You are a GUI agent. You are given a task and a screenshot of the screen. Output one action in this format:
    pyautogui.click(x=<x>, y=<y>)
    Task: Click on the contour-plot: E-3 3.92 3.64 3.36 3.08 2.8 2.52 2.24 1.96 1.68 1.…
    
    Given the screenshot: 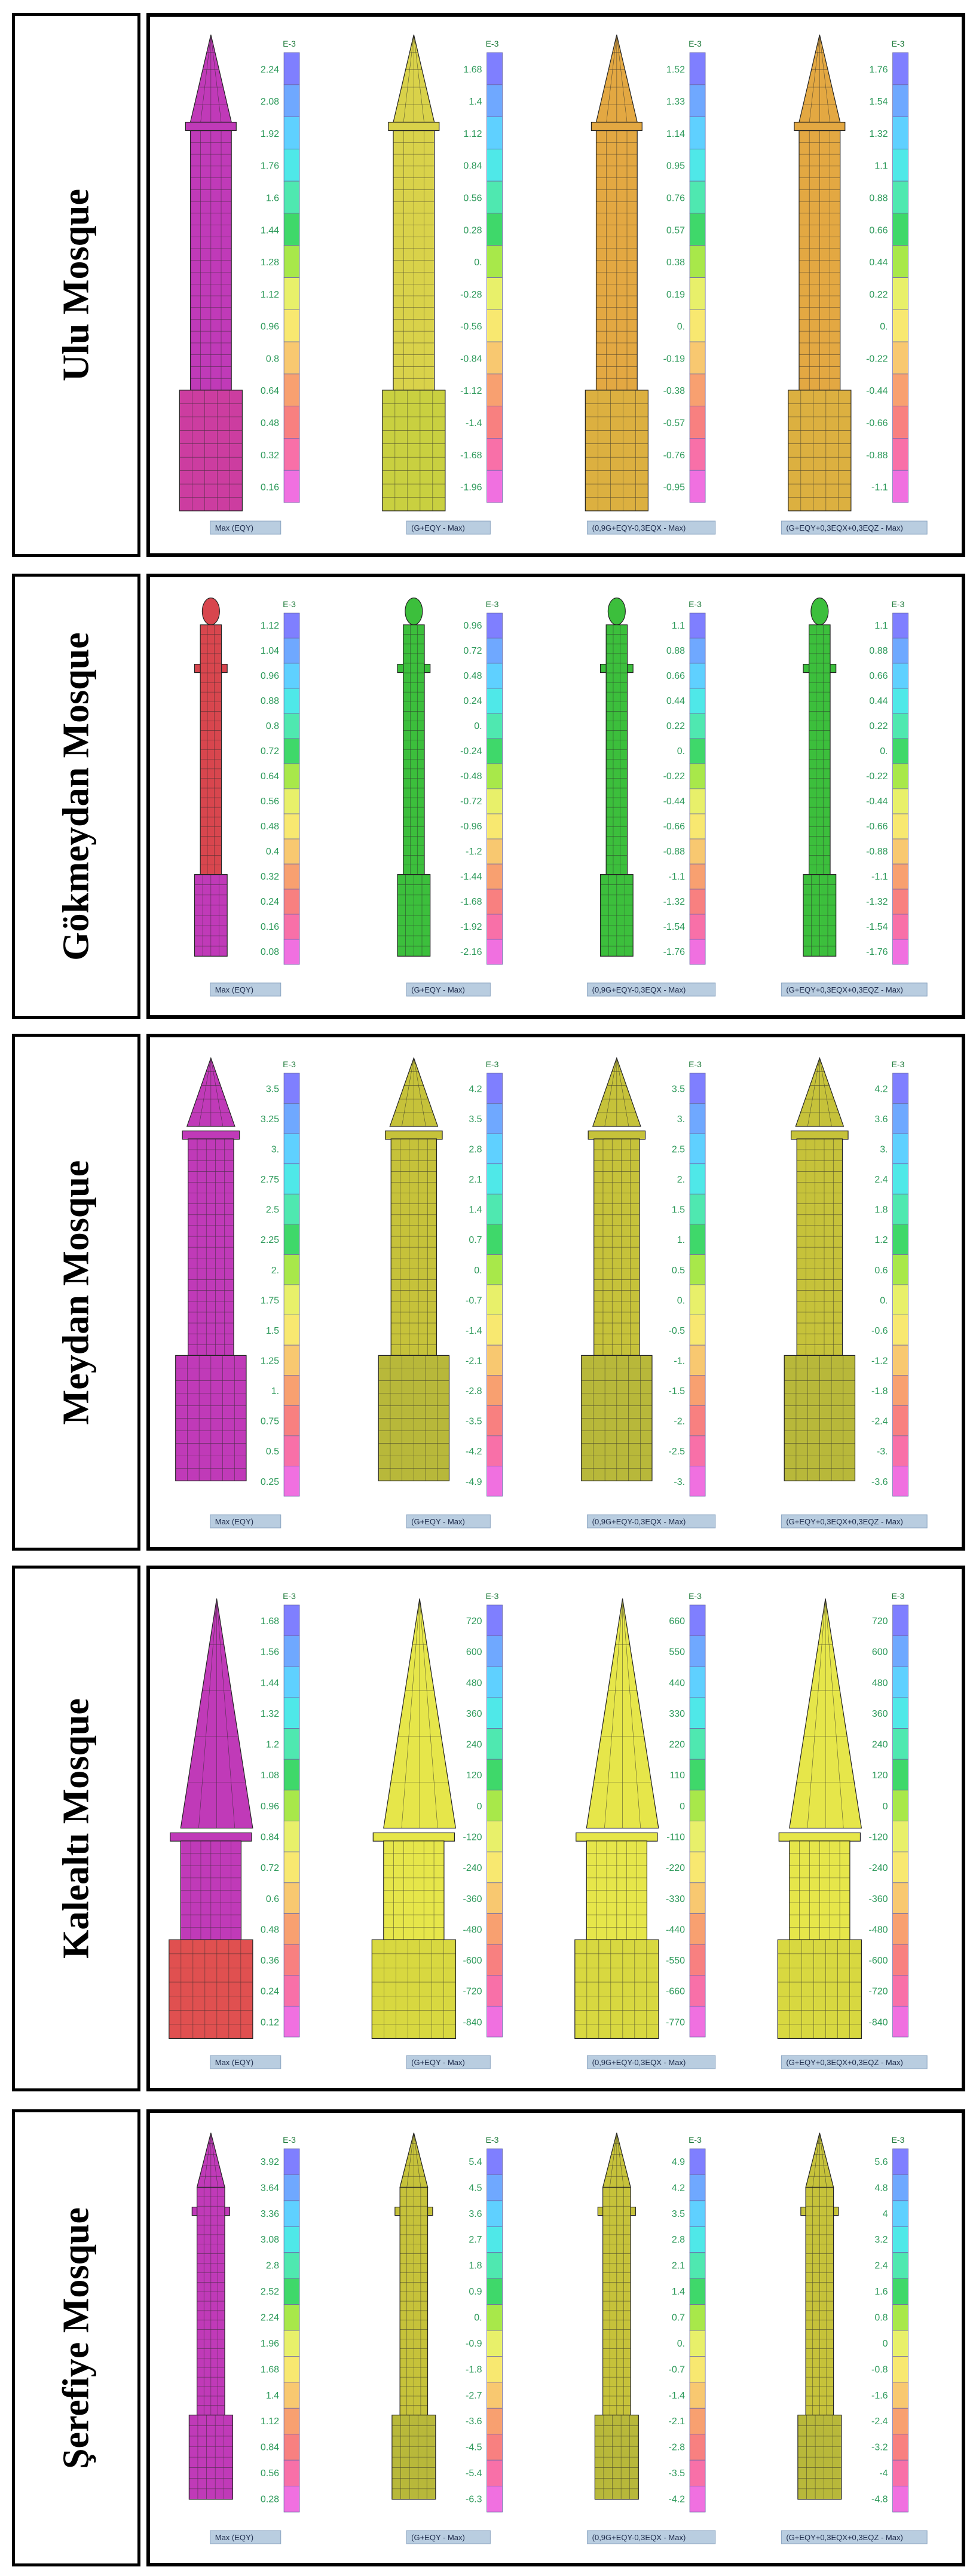 What is the action you would take?
    pyautogui.click(x=244, y=2339)
    